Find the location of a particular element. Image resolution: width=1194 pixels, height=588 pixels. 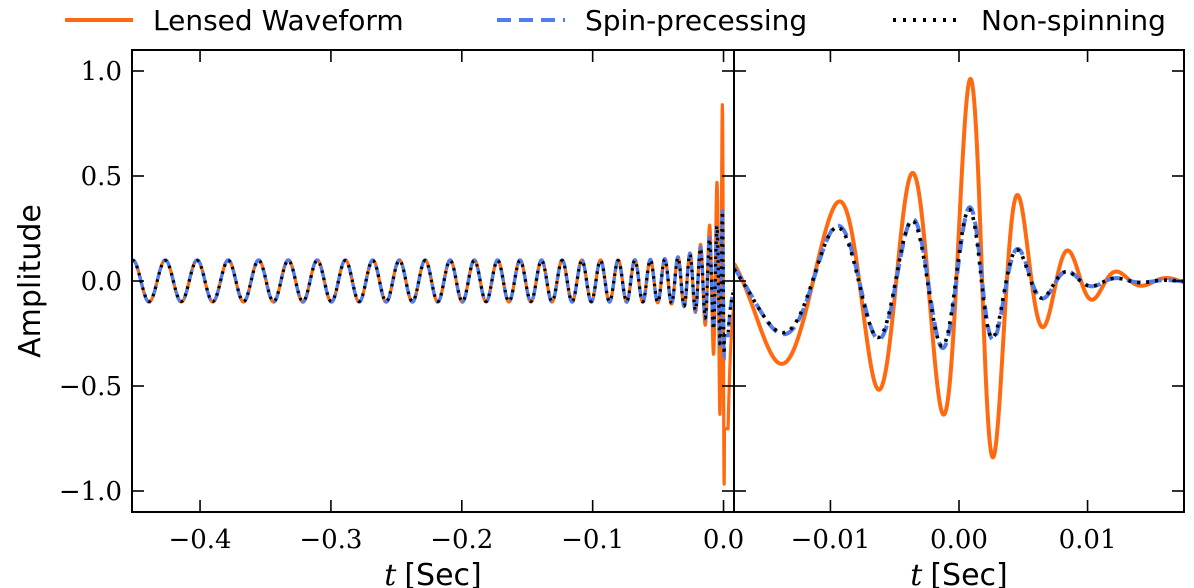

left-xtick-label-4: 0.0 is located at coordinates (723, 540).